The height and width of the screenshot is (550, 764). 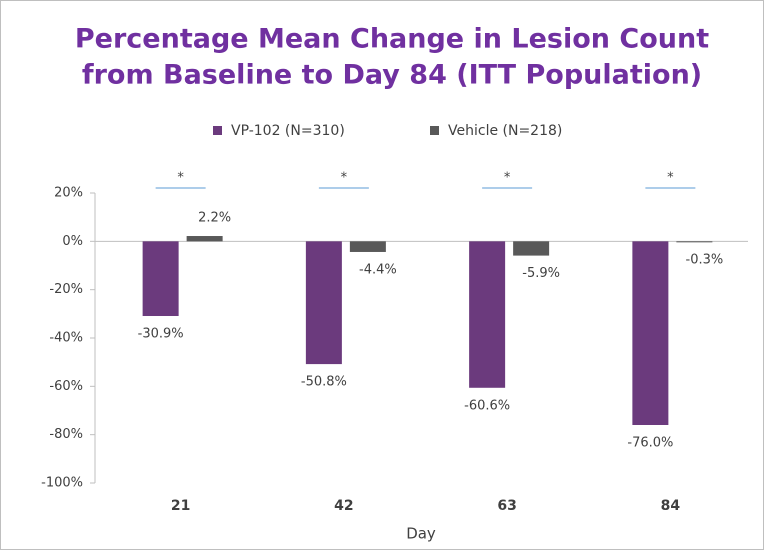 I want to click on data-label: -5.9%, so click(x=541, y=273).